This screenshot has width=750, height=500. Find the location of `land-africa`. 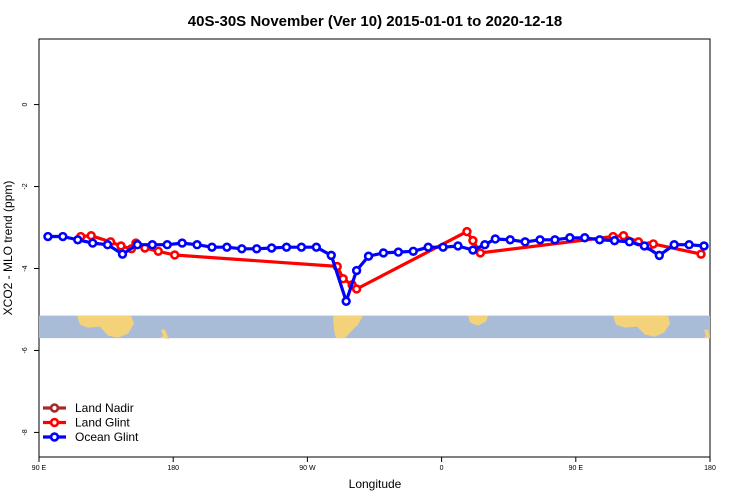

land-africa is located at coordinates (478, 320).